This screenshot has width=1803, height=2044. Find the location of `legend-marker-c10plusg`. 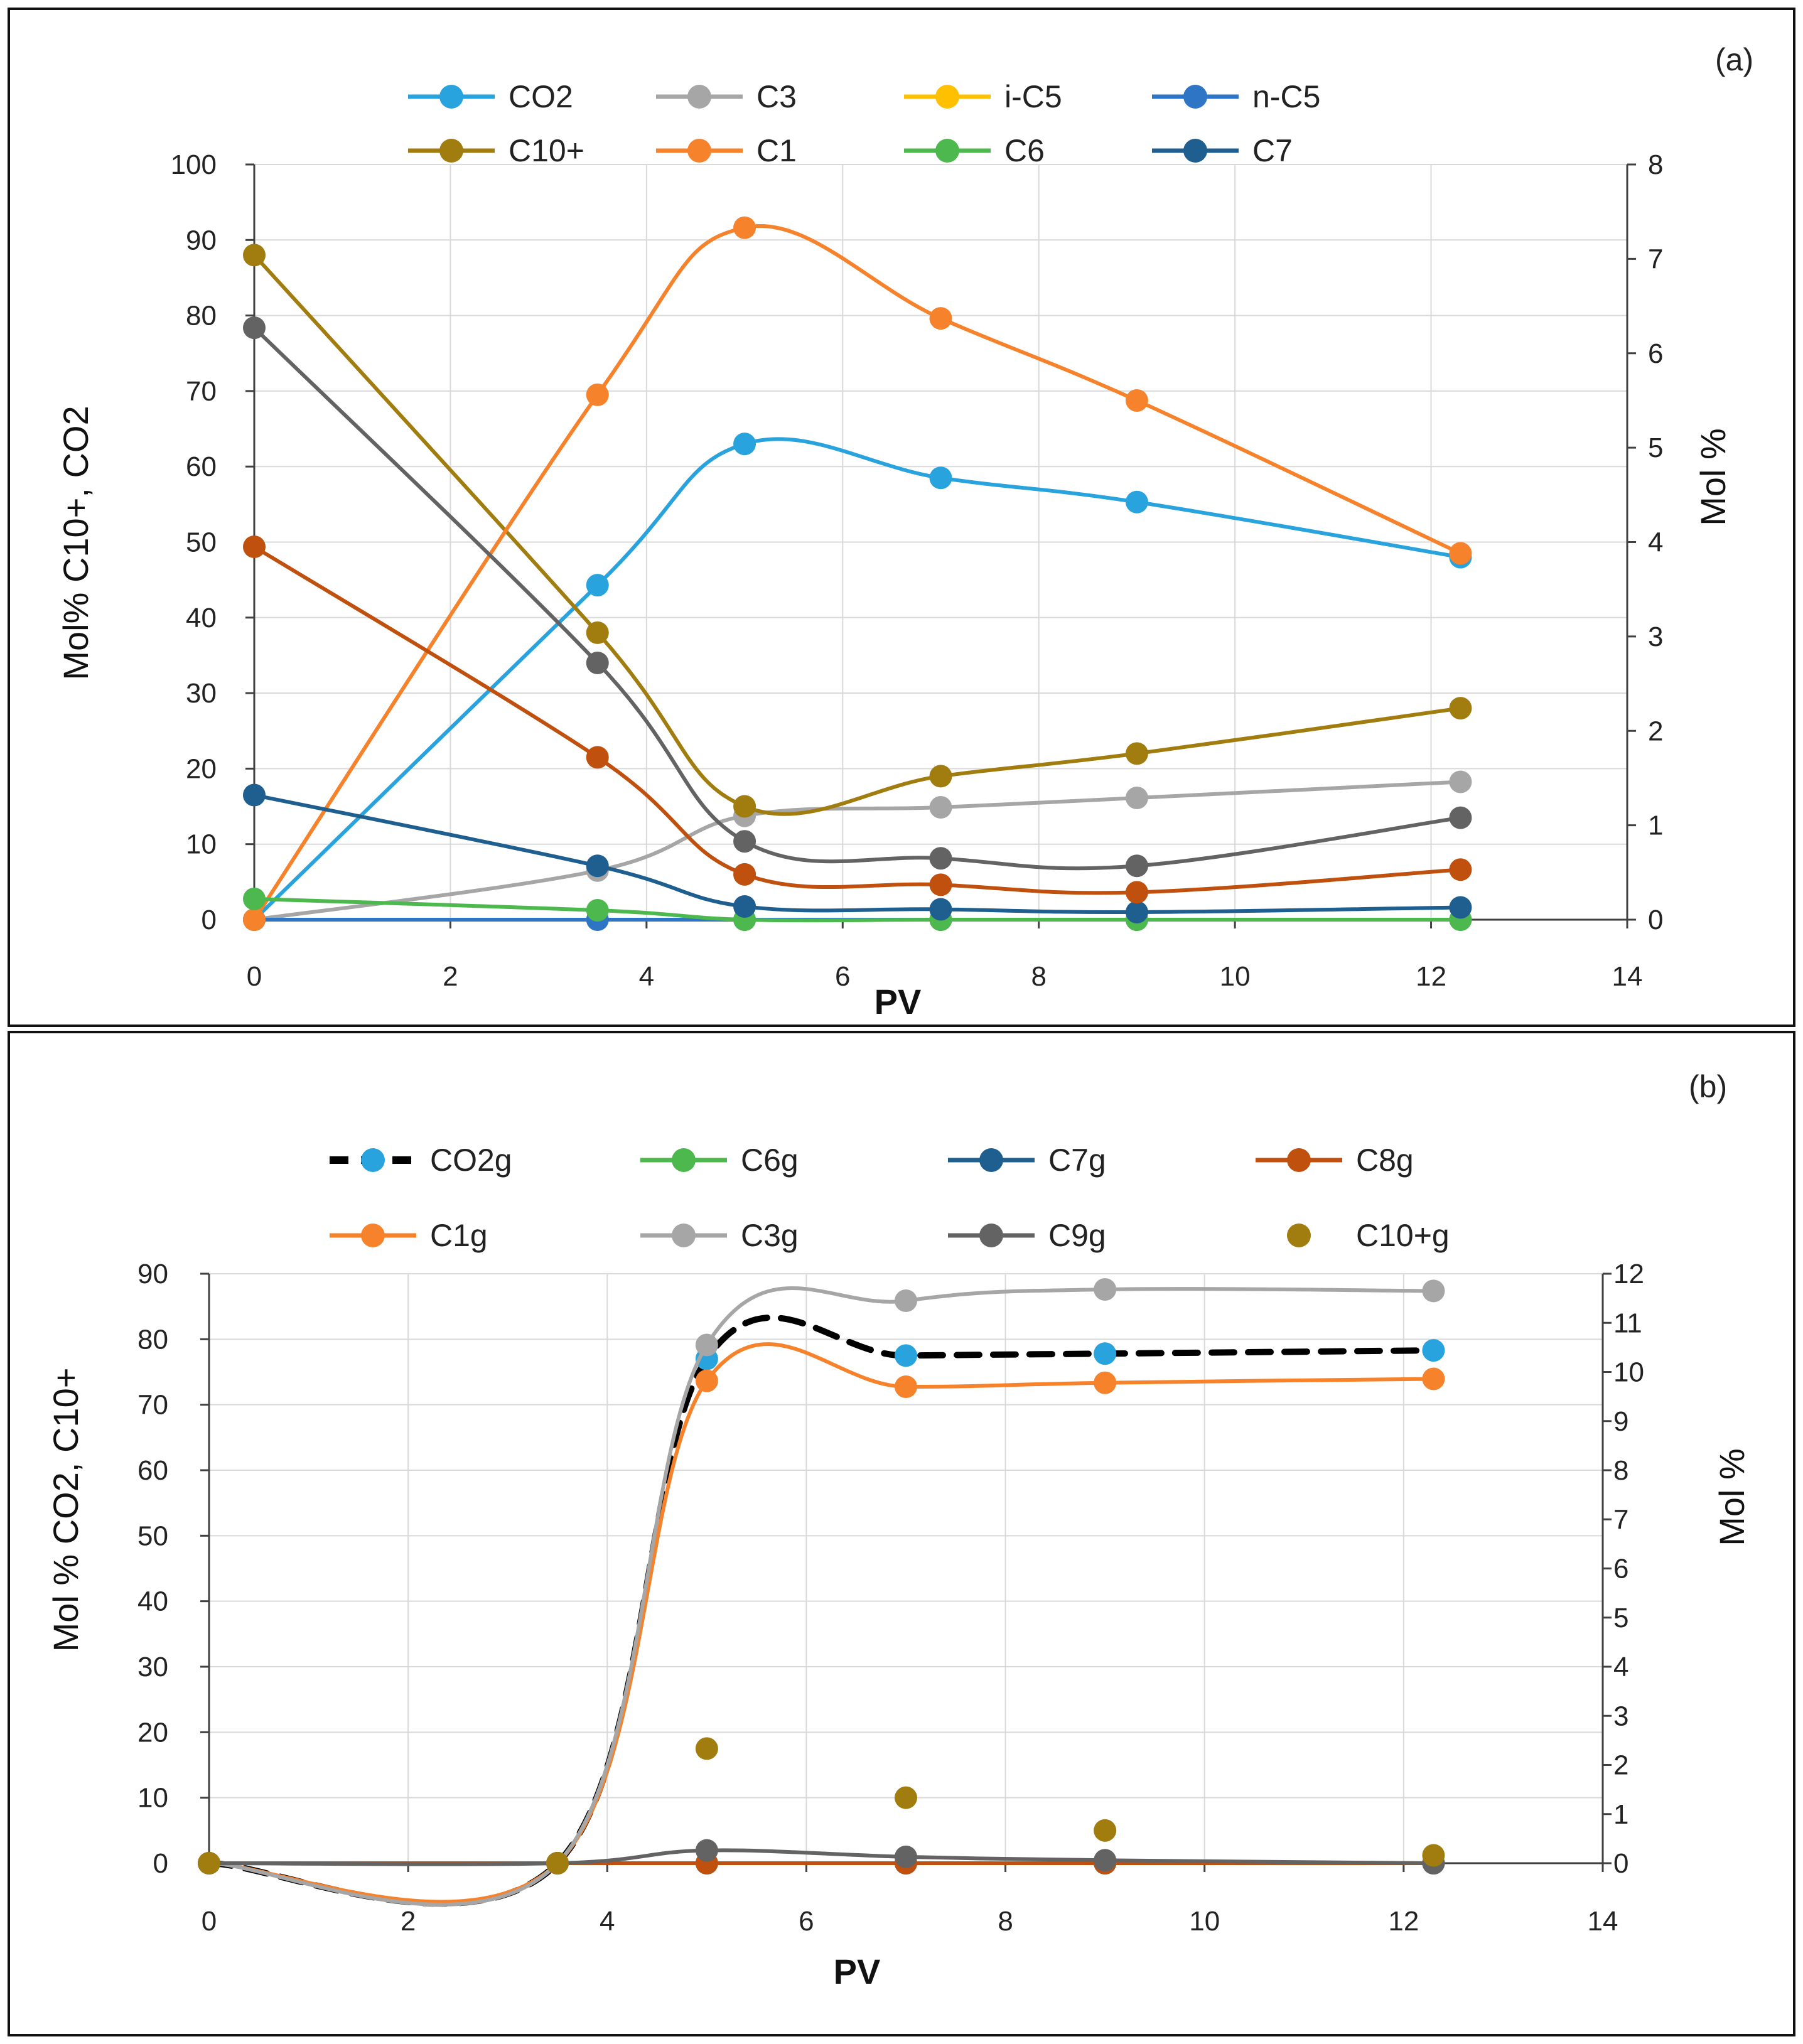

legend-marker-c10plusg is located at coordinates (1299, 1235).